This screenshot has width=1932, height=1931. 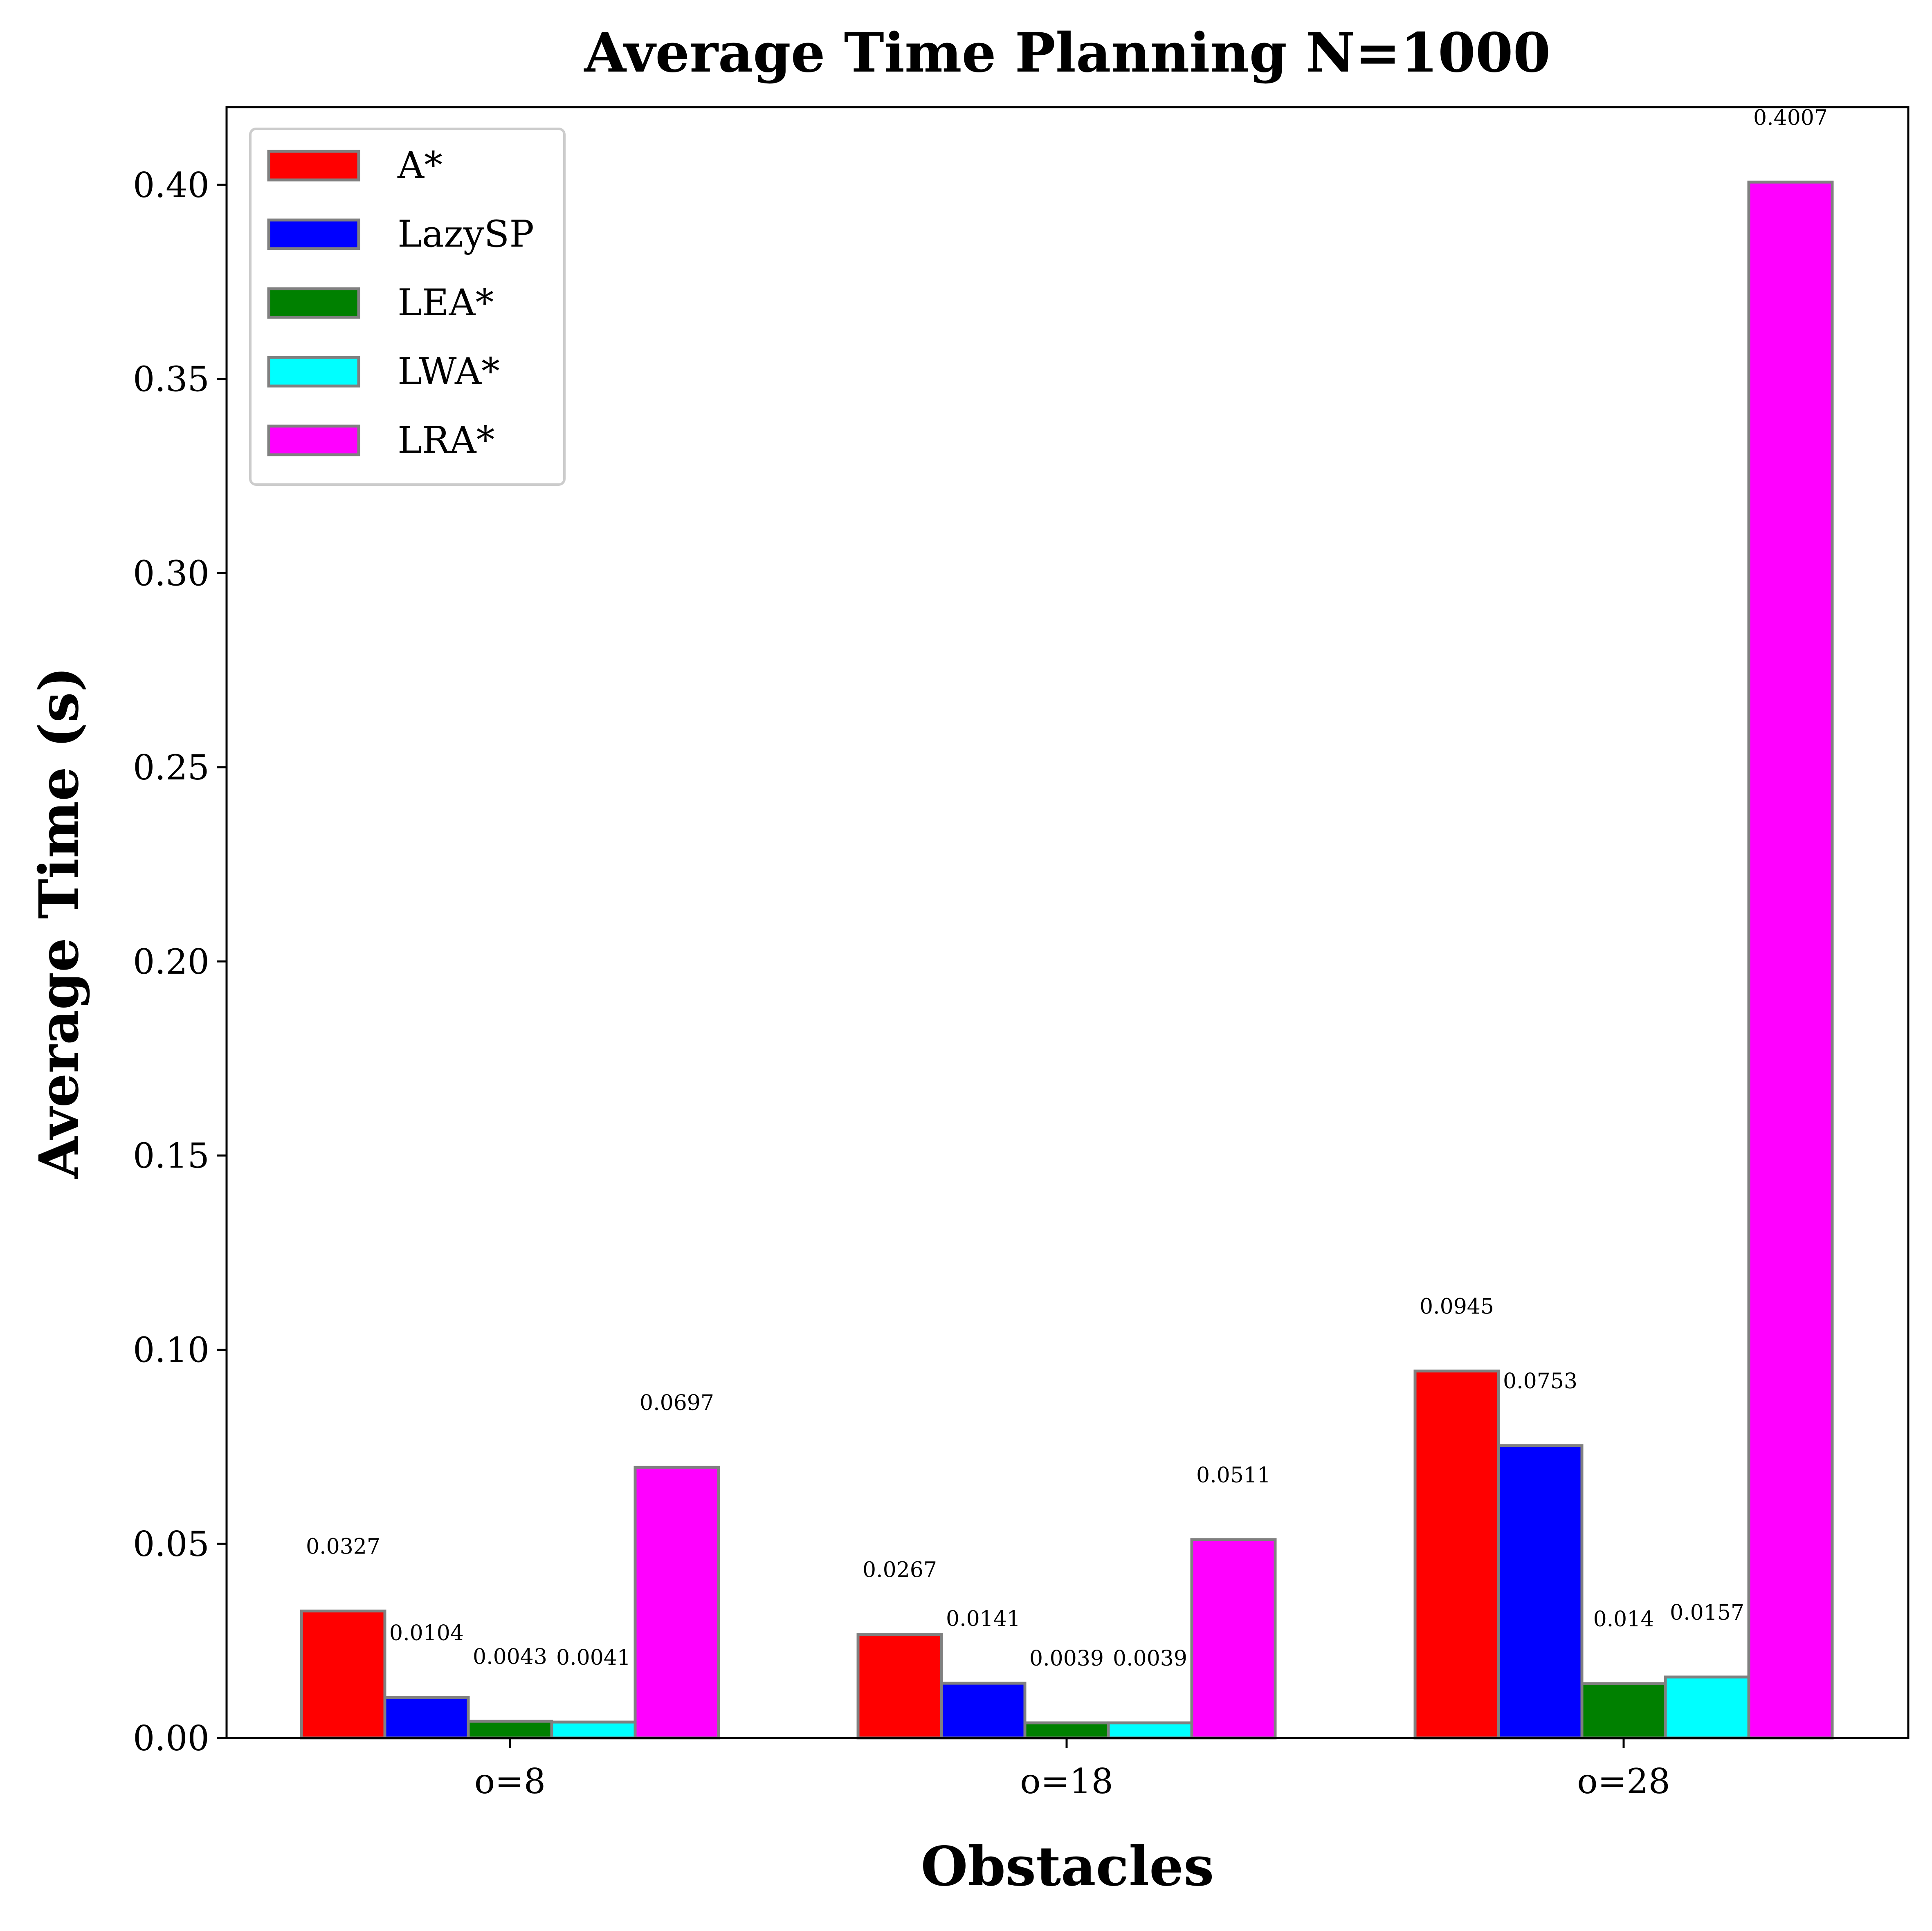 What do you see at coordinates (171, 185) in the screenshot?
I see `y-tick-label: 0.40` at bounding box center [171, 185].